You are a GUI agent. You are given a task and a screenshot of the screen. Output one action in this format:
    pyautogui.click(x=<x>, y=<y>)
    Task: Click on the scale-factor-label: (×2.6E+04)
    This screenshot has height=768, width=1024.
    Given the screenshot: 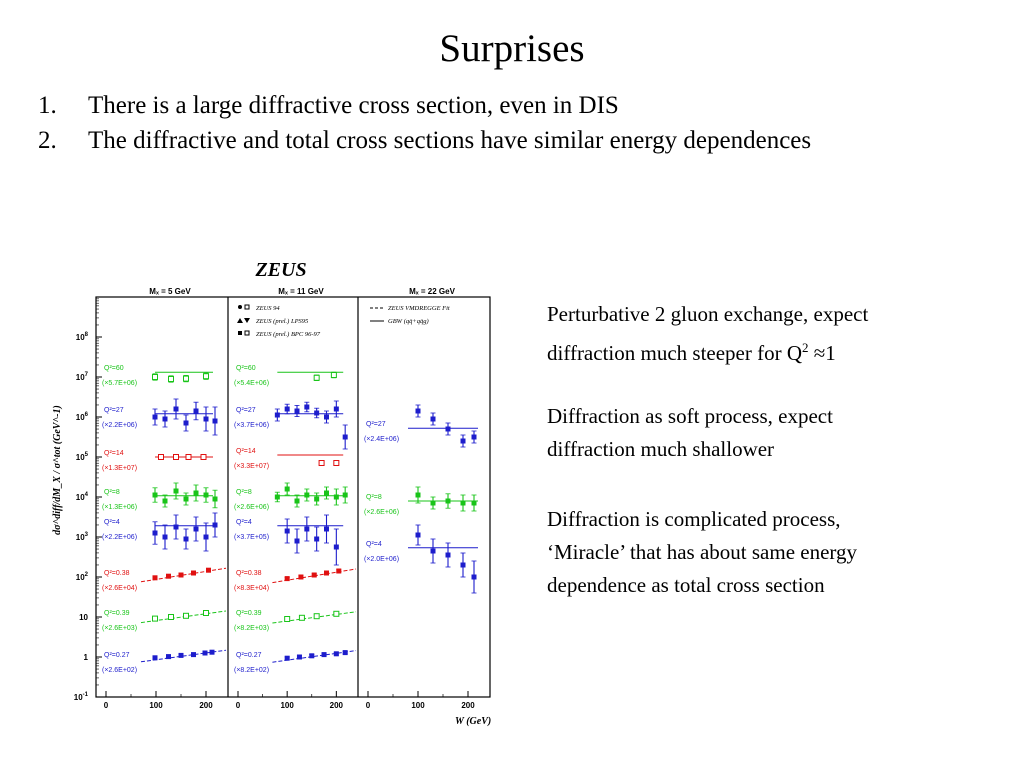 What is the action you would take?
    pyautogui.click(x=119, y=588)
    